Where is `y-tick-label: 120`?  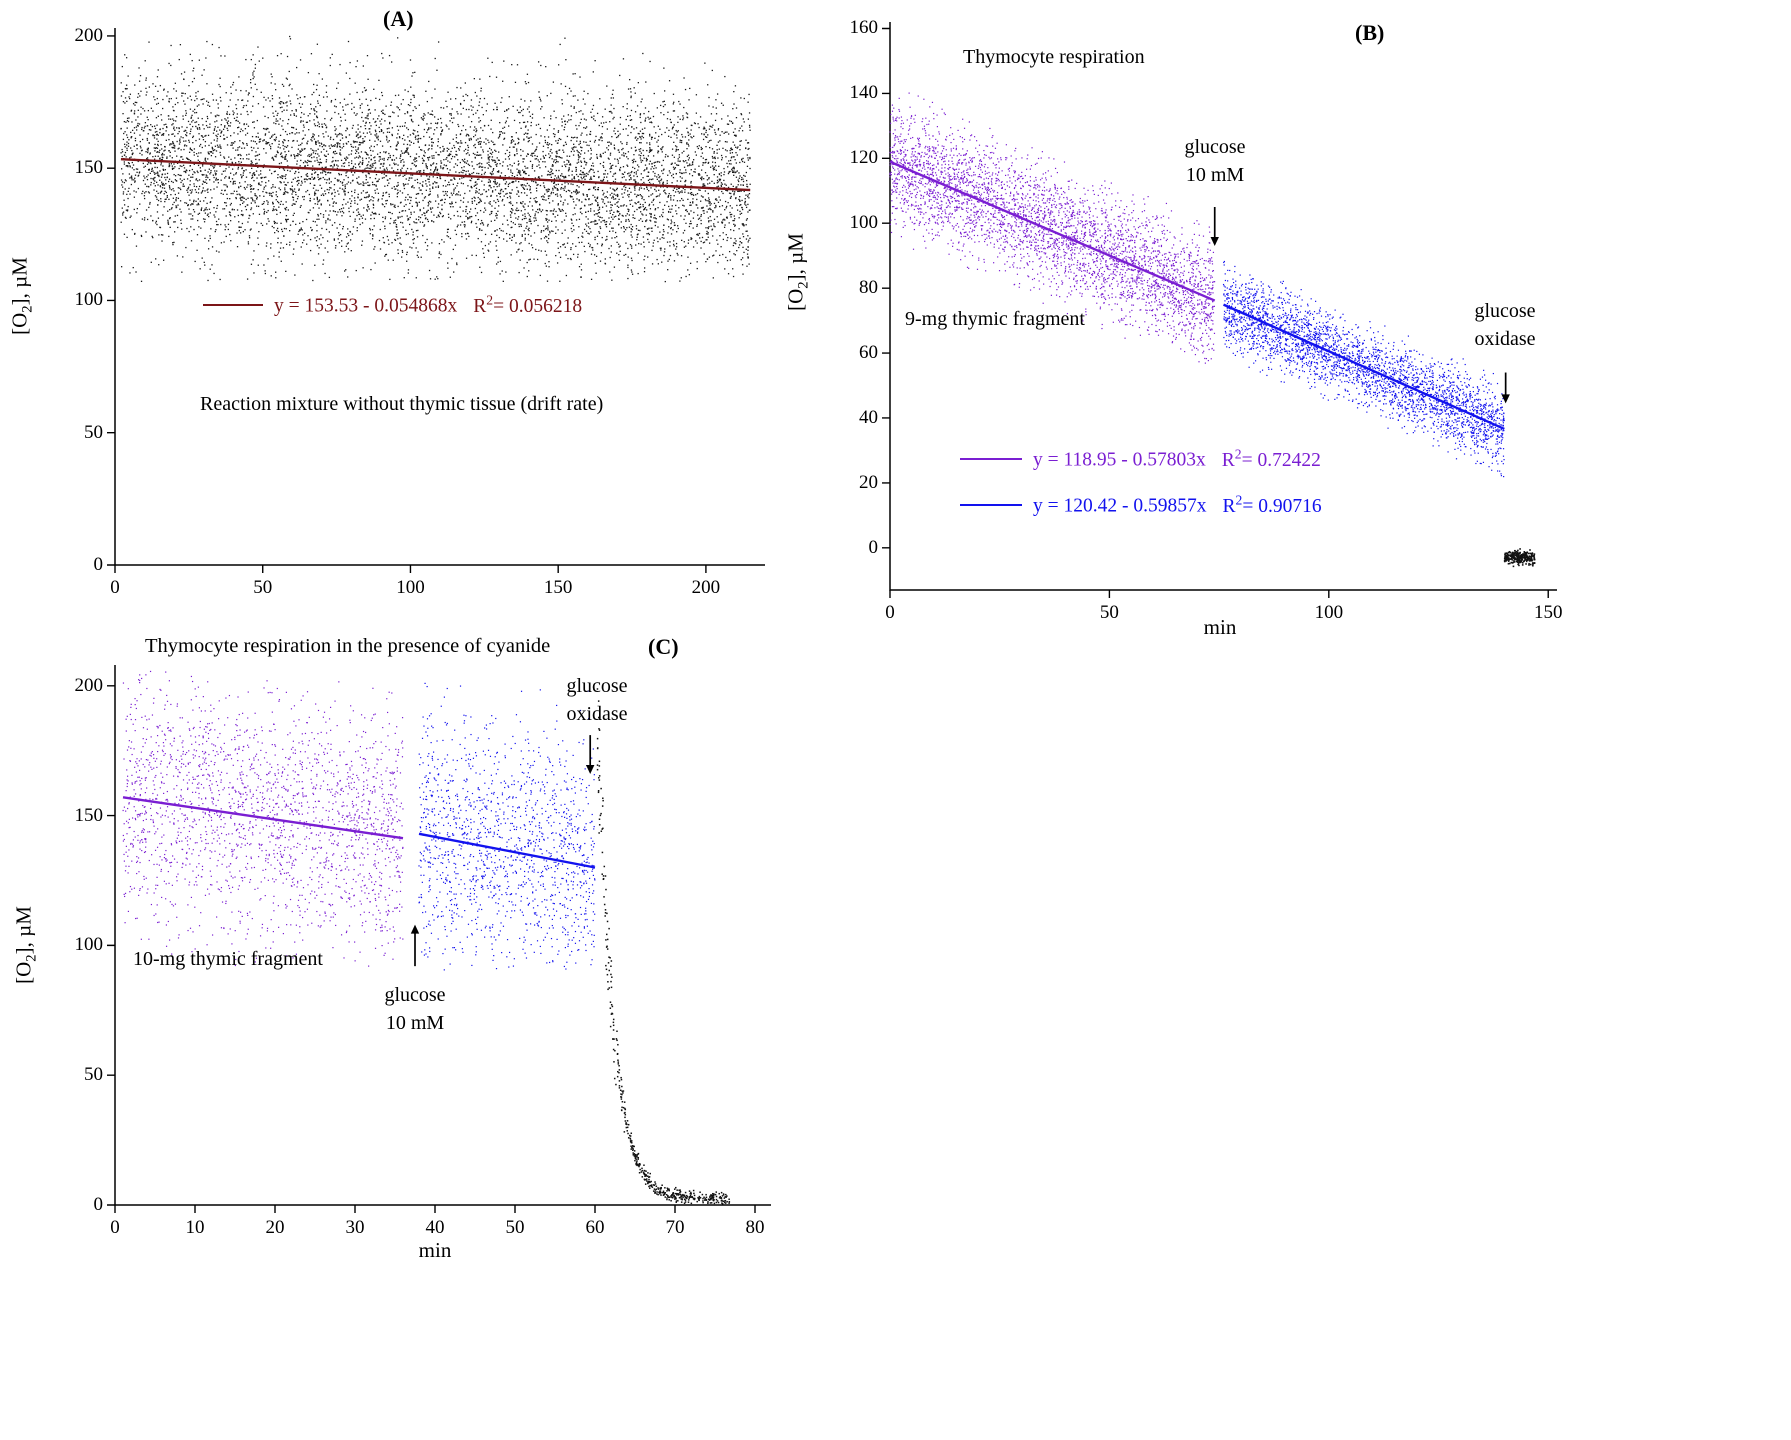
y-tick-label: 120 is located at coordinates (864, 158).